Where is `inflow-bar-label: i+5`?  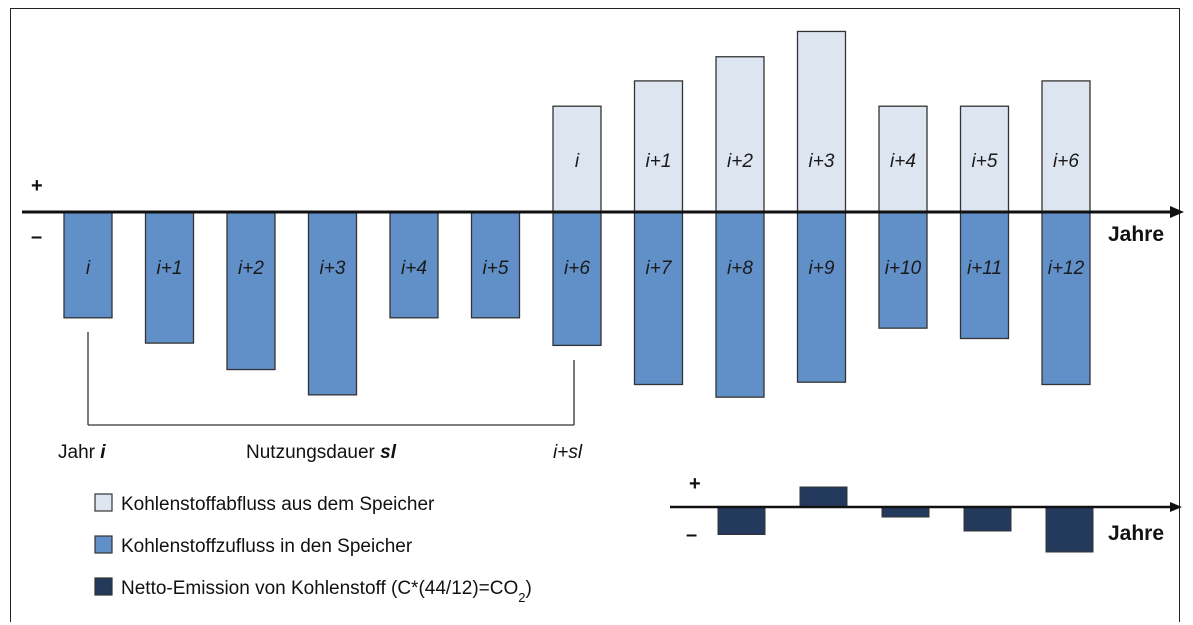 inflow-bar-label: i+5 is located at coordinates (496, 268).